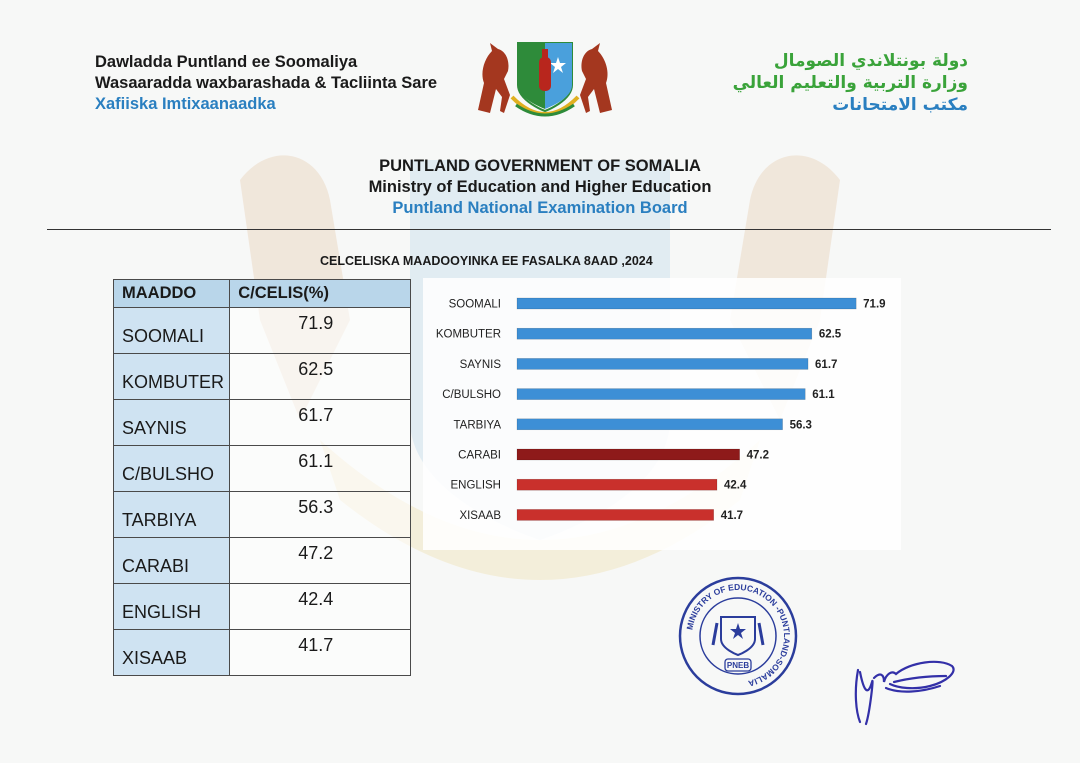  Describe the element at coordinates (320, 652) in the screenshot. I see `average-cell: 41.7` at that location.